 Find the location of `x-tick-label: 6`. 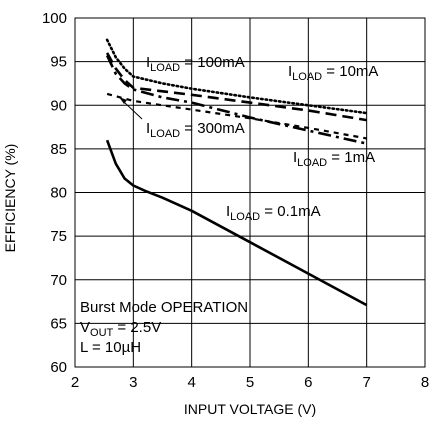

x-tick-label: 6 is located at coordinates (308, 382).